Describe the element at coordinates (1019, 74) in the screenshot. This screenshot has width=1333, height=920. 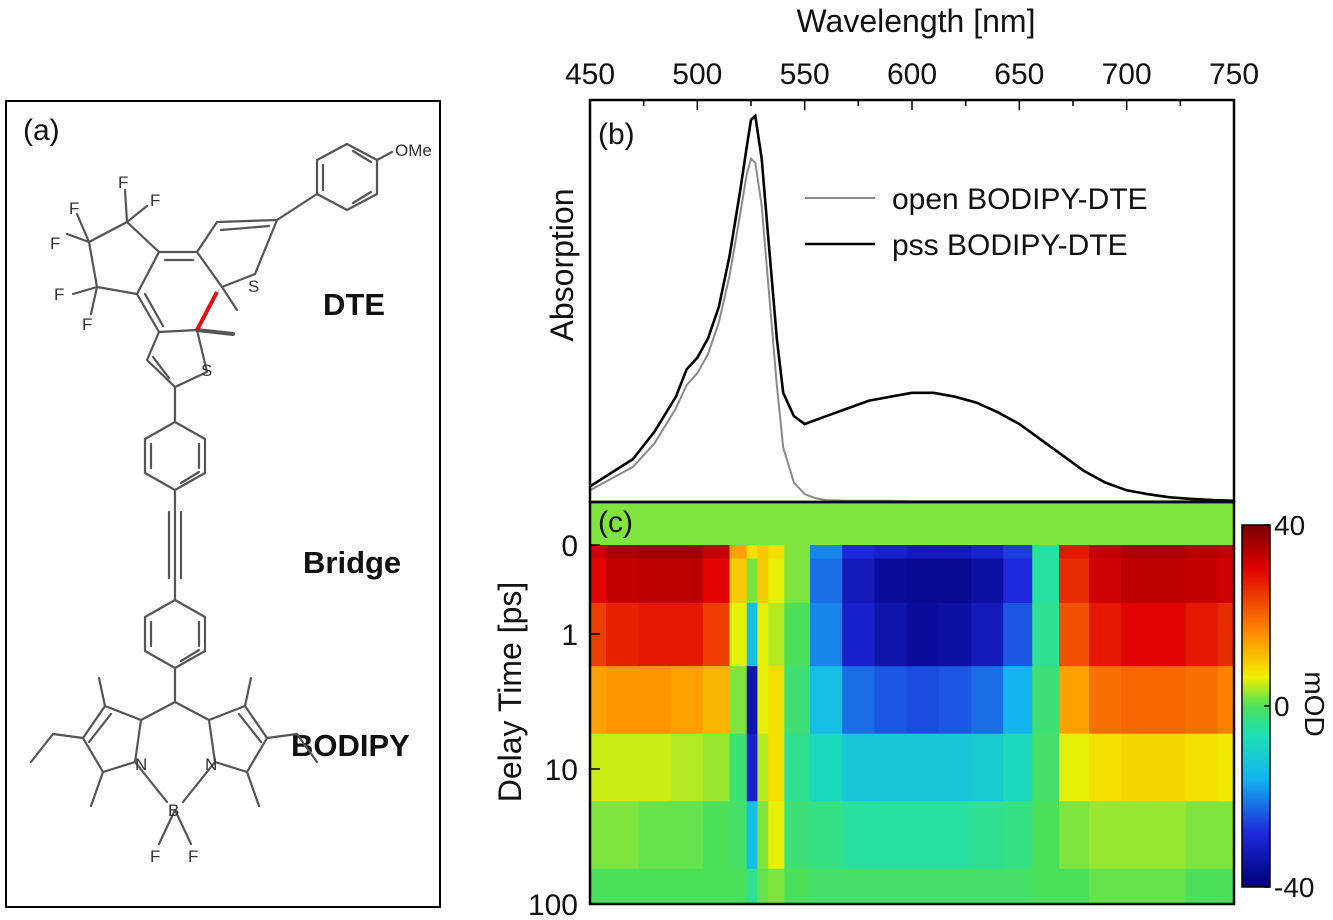
I see `x-tick-label: 650` at that location.